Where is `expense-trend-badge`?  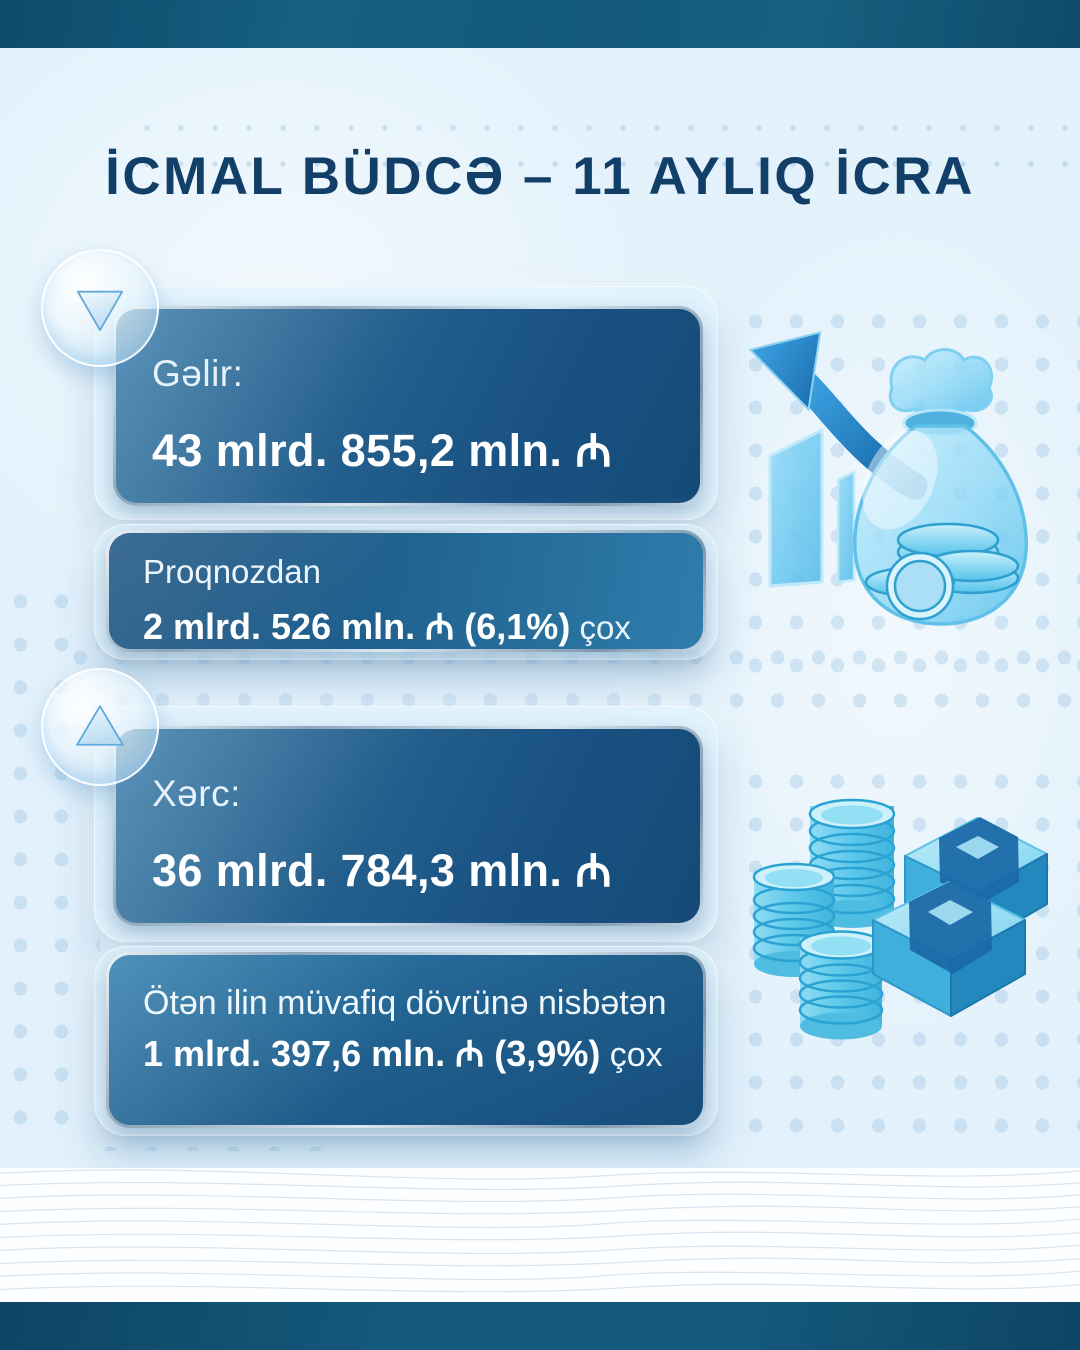 expense-trend-badge is located at coordinates (100, 727).